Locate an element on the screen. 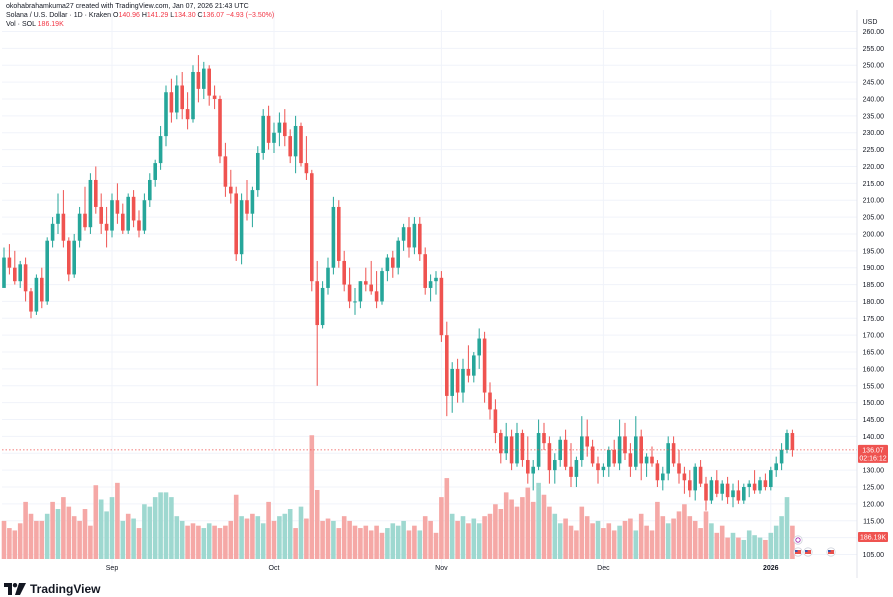 The height and width of the screenshot is (597, 893). ohlc-change: −4.93 (−3.50%) is located at coordinates (250, 15).